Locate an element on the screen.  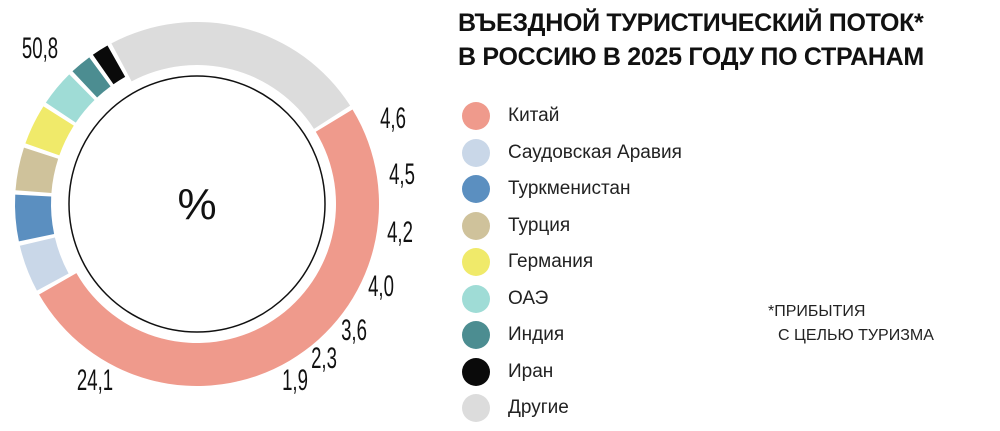
legend-label: Саудовская Аравия is located at coordinates (595, 152).